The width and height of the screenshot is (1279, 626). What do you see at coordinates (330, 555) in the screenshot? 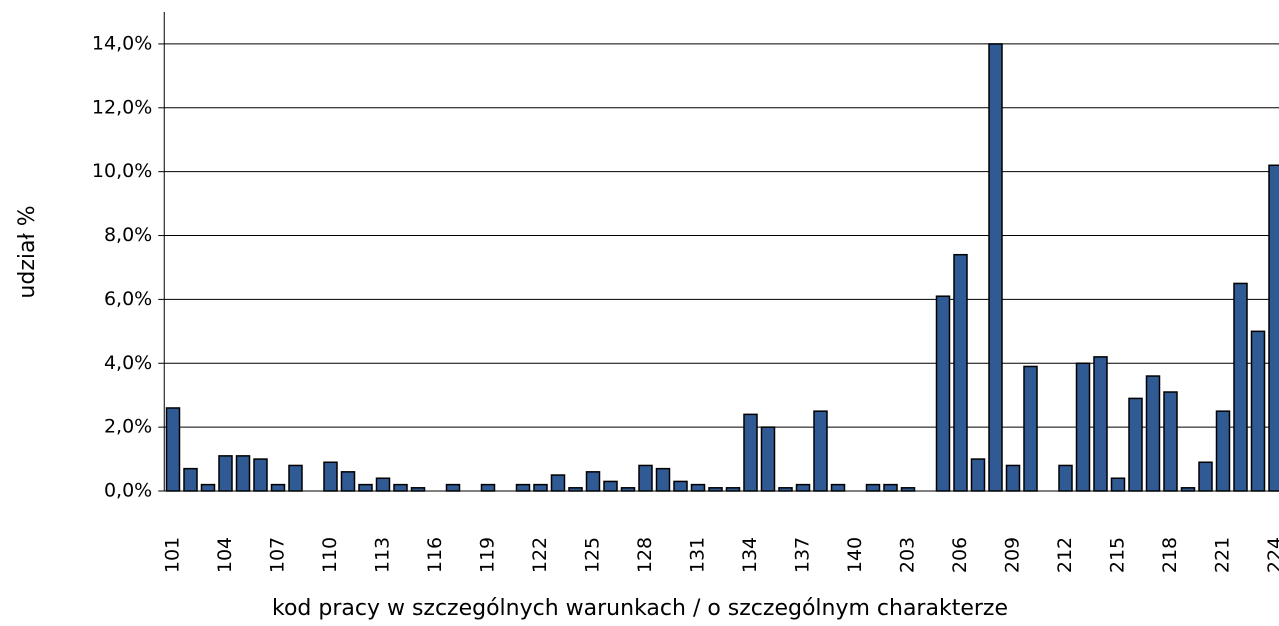
I see `x-tick-label: 110` at bounding box center [330, 555].